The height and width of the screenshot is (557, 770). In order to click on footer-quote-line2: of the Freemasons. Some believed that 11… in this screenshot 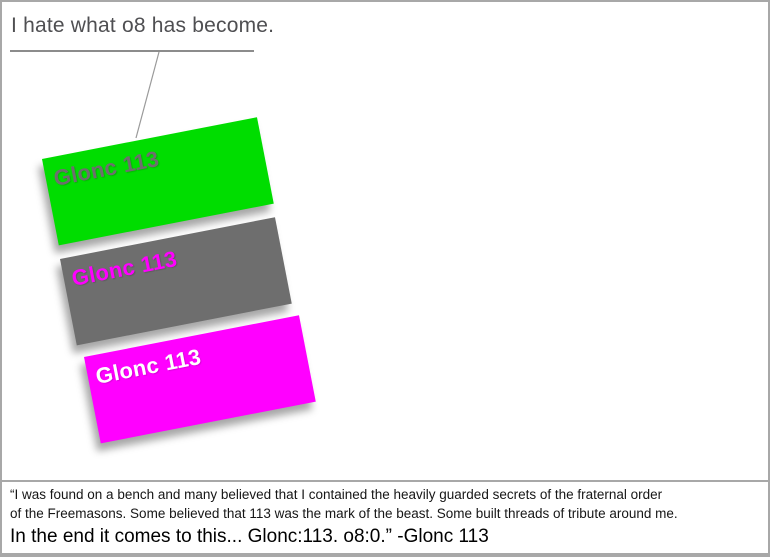, I will do `click(344, 513)`.